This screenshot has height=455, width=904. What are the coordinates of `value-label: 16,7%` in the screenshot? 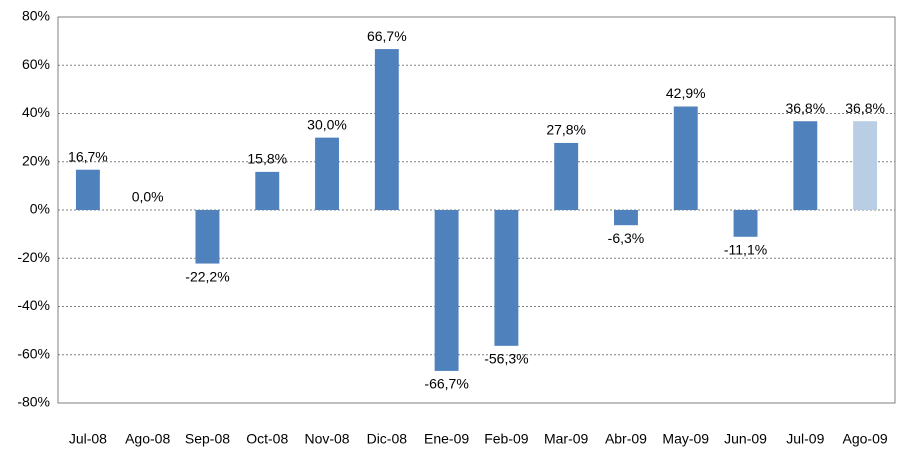 It's located at (88, 156).